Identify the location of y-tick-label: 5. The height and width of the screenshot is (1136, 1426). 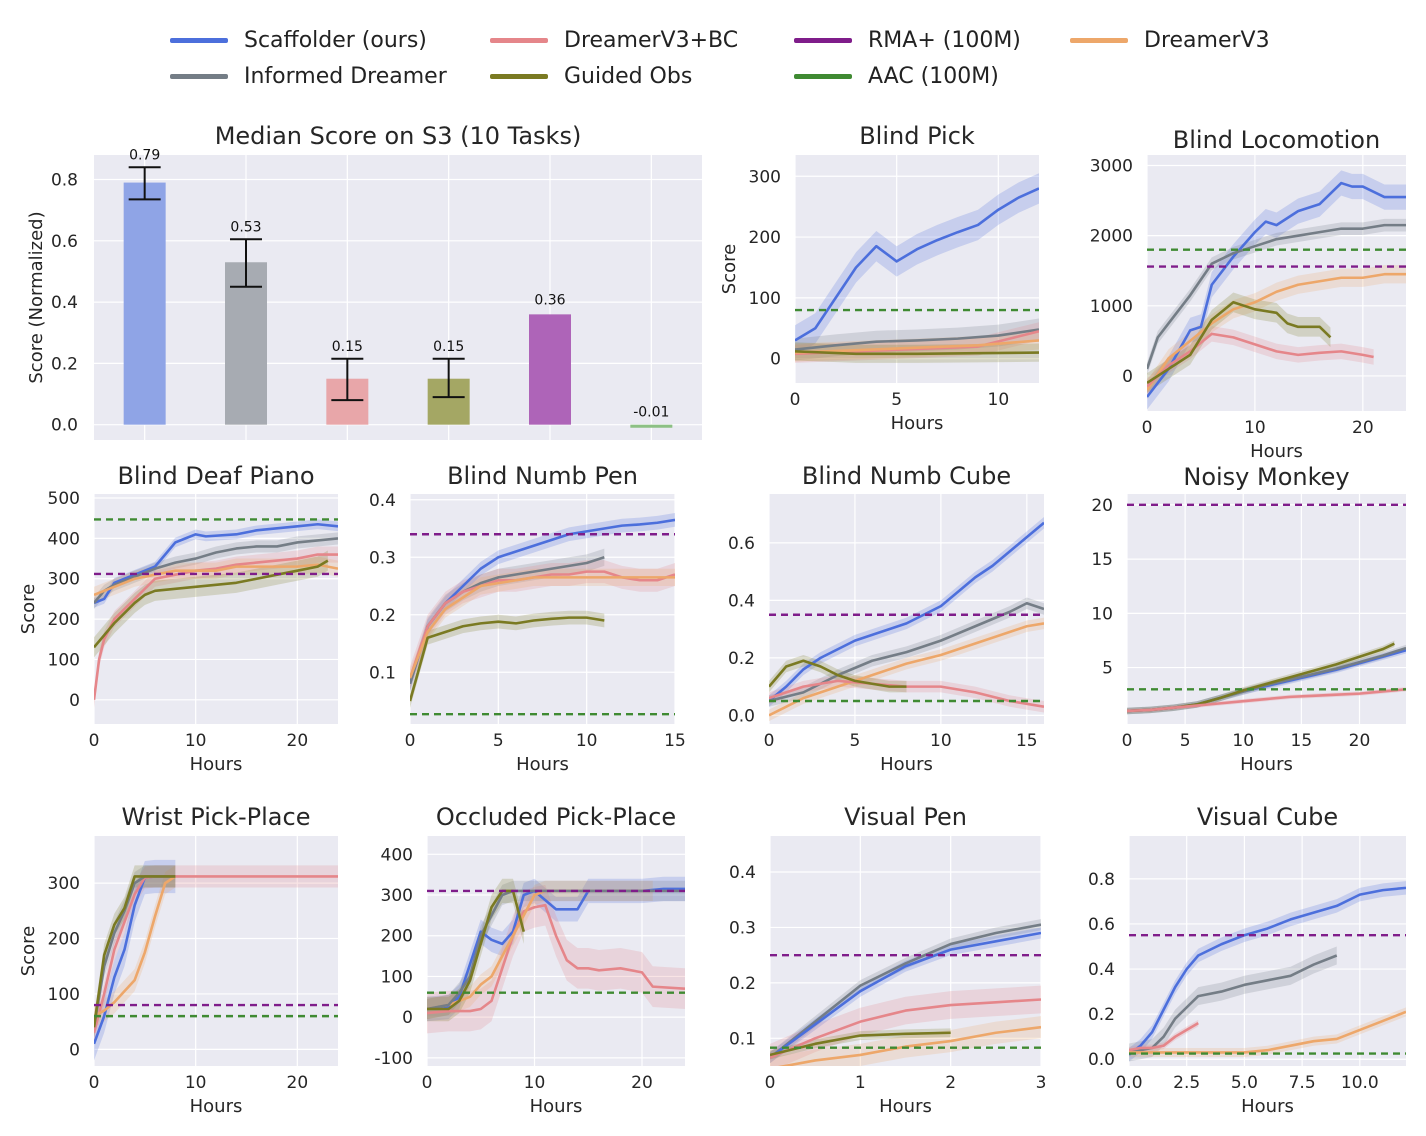
(1107, 669).